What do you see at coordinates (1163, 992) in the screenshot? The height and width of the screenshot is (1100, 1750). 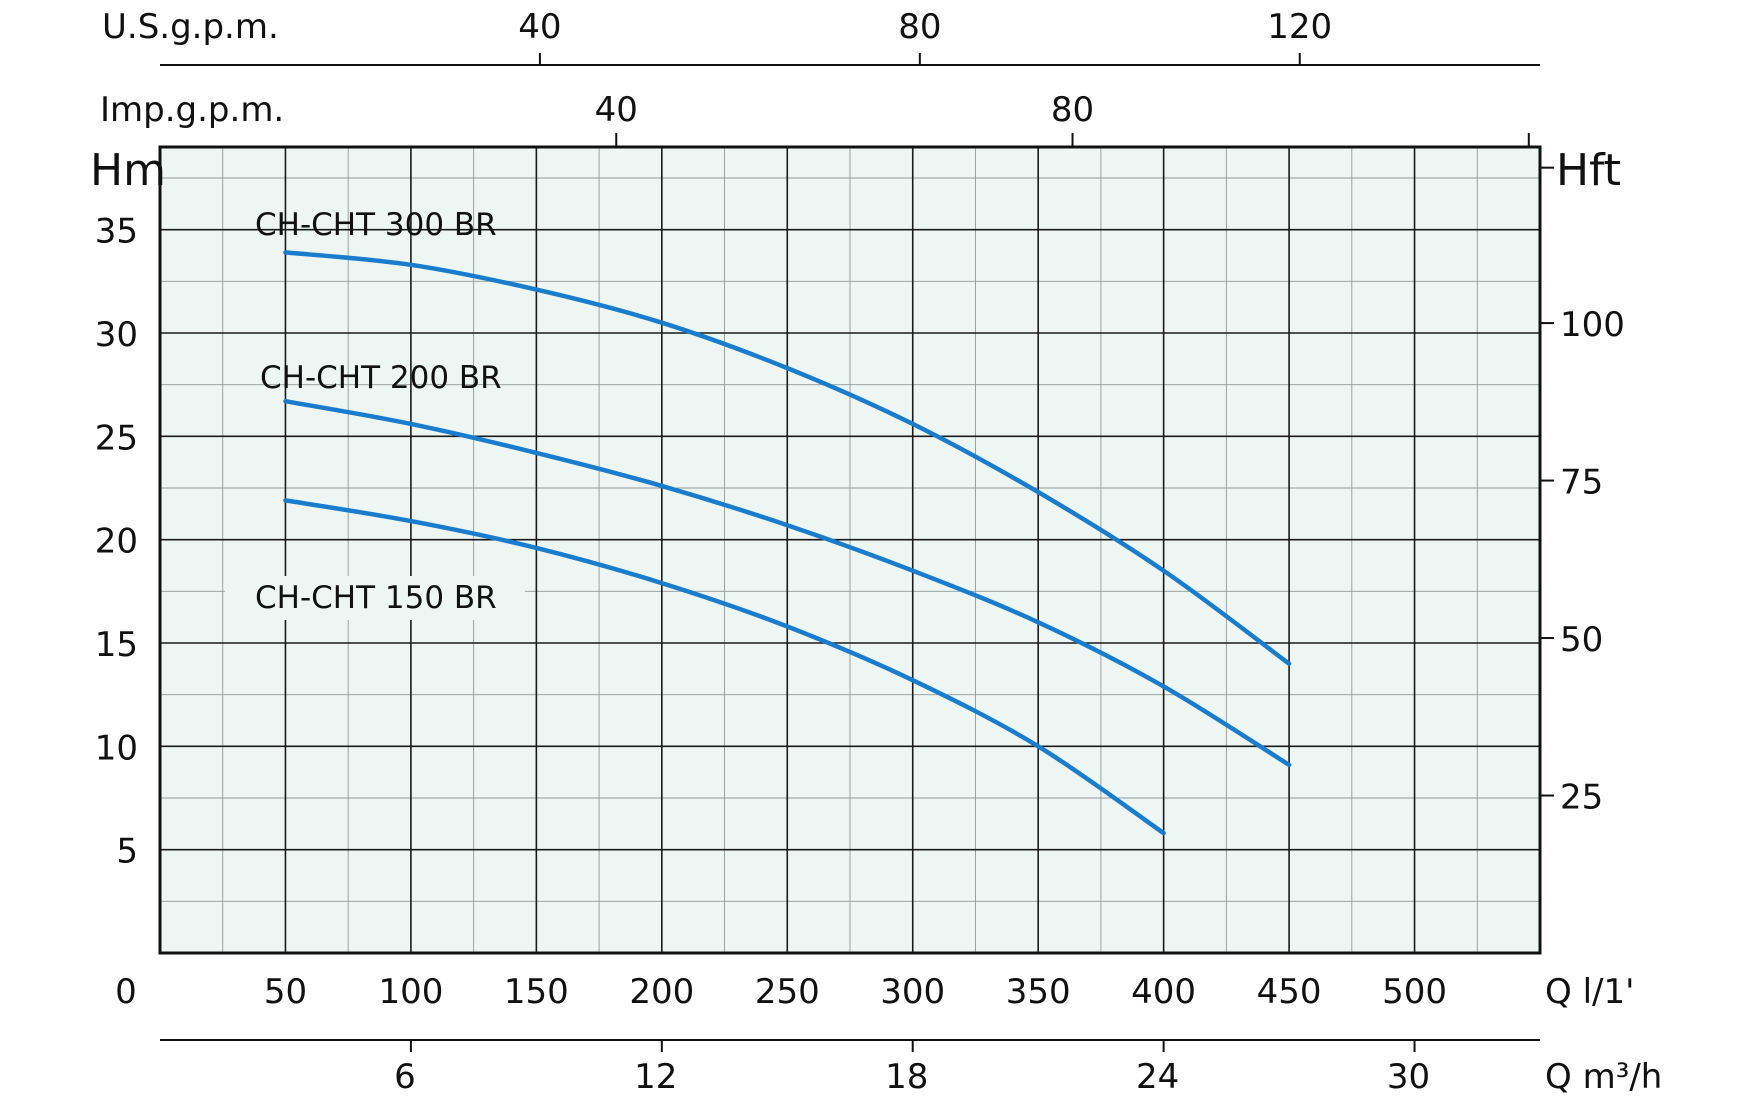 I see `x-tick-label: 400` at bounding box center [1163, 992].